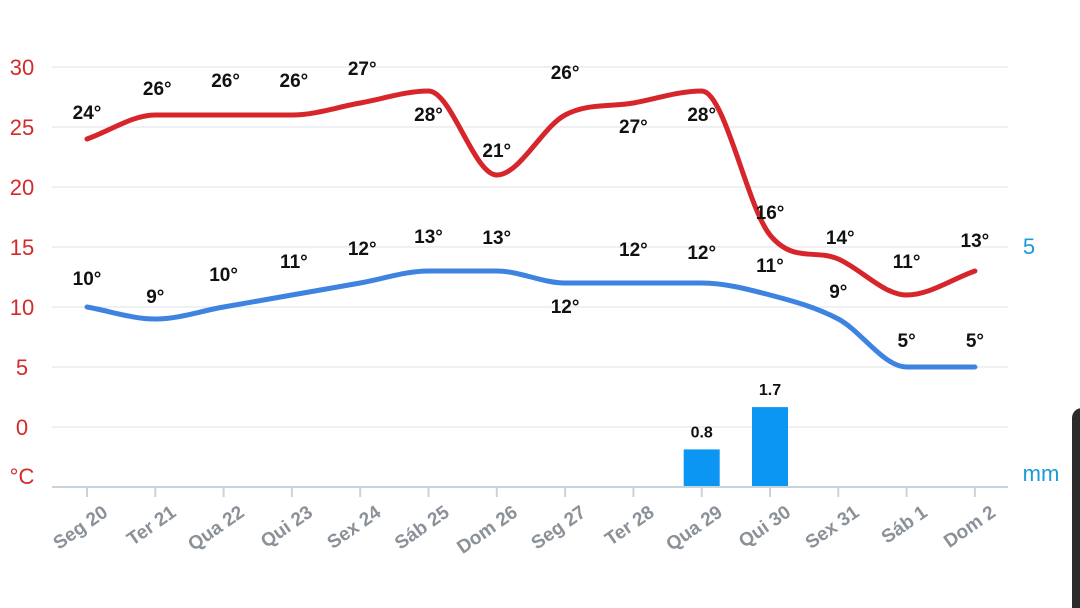 The width and height of the screenshot is (1080, 608). What do you see at coordinates (1041, 473) in the screenshot?
I see `y-axis-unit-mm: mm` at bounding box center [1041, 473].